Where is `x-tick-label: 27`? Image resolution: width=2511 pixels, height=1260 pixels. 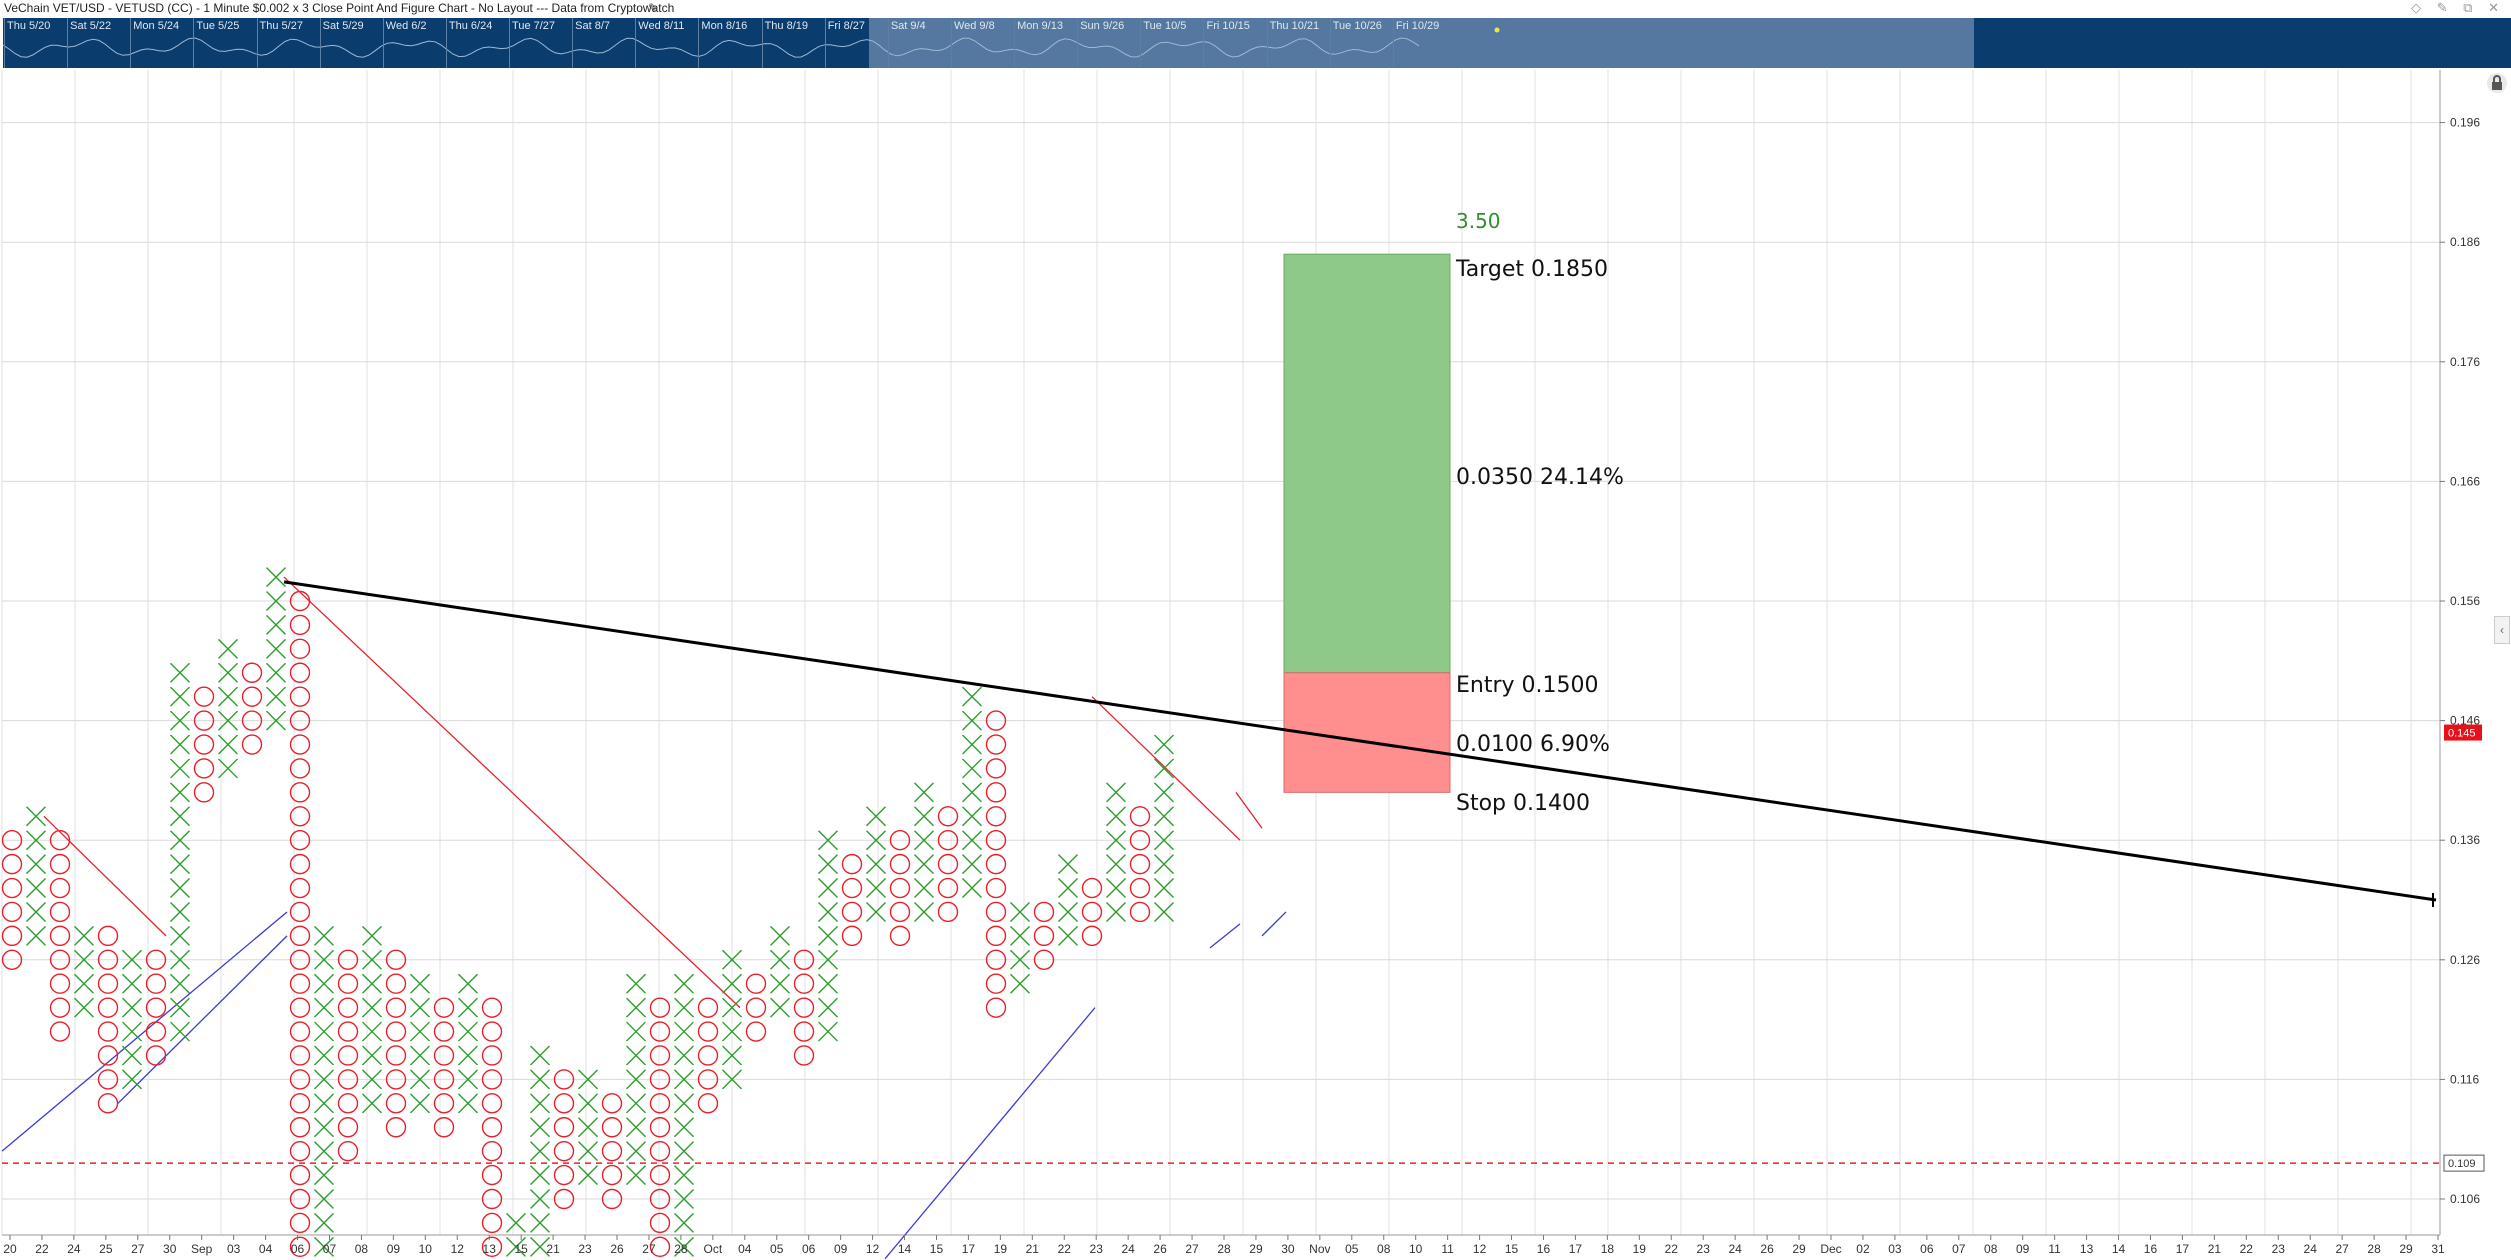
x-tick-label: 27 is located at coordinates (1192, 1249).